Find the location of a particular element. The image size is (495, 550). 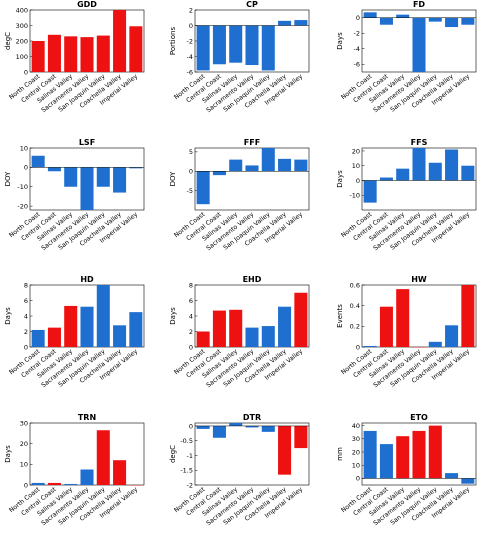

fff-axes is located at coordinates (252, 179).